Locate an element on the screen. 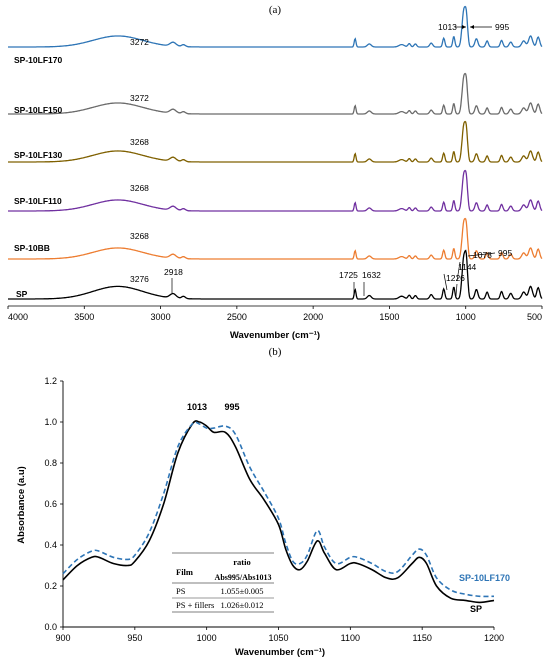 Image resolution: width=550 pixels, height=659 pixels. series-line-sp-10lf110 is located at coordinates (275, 190).